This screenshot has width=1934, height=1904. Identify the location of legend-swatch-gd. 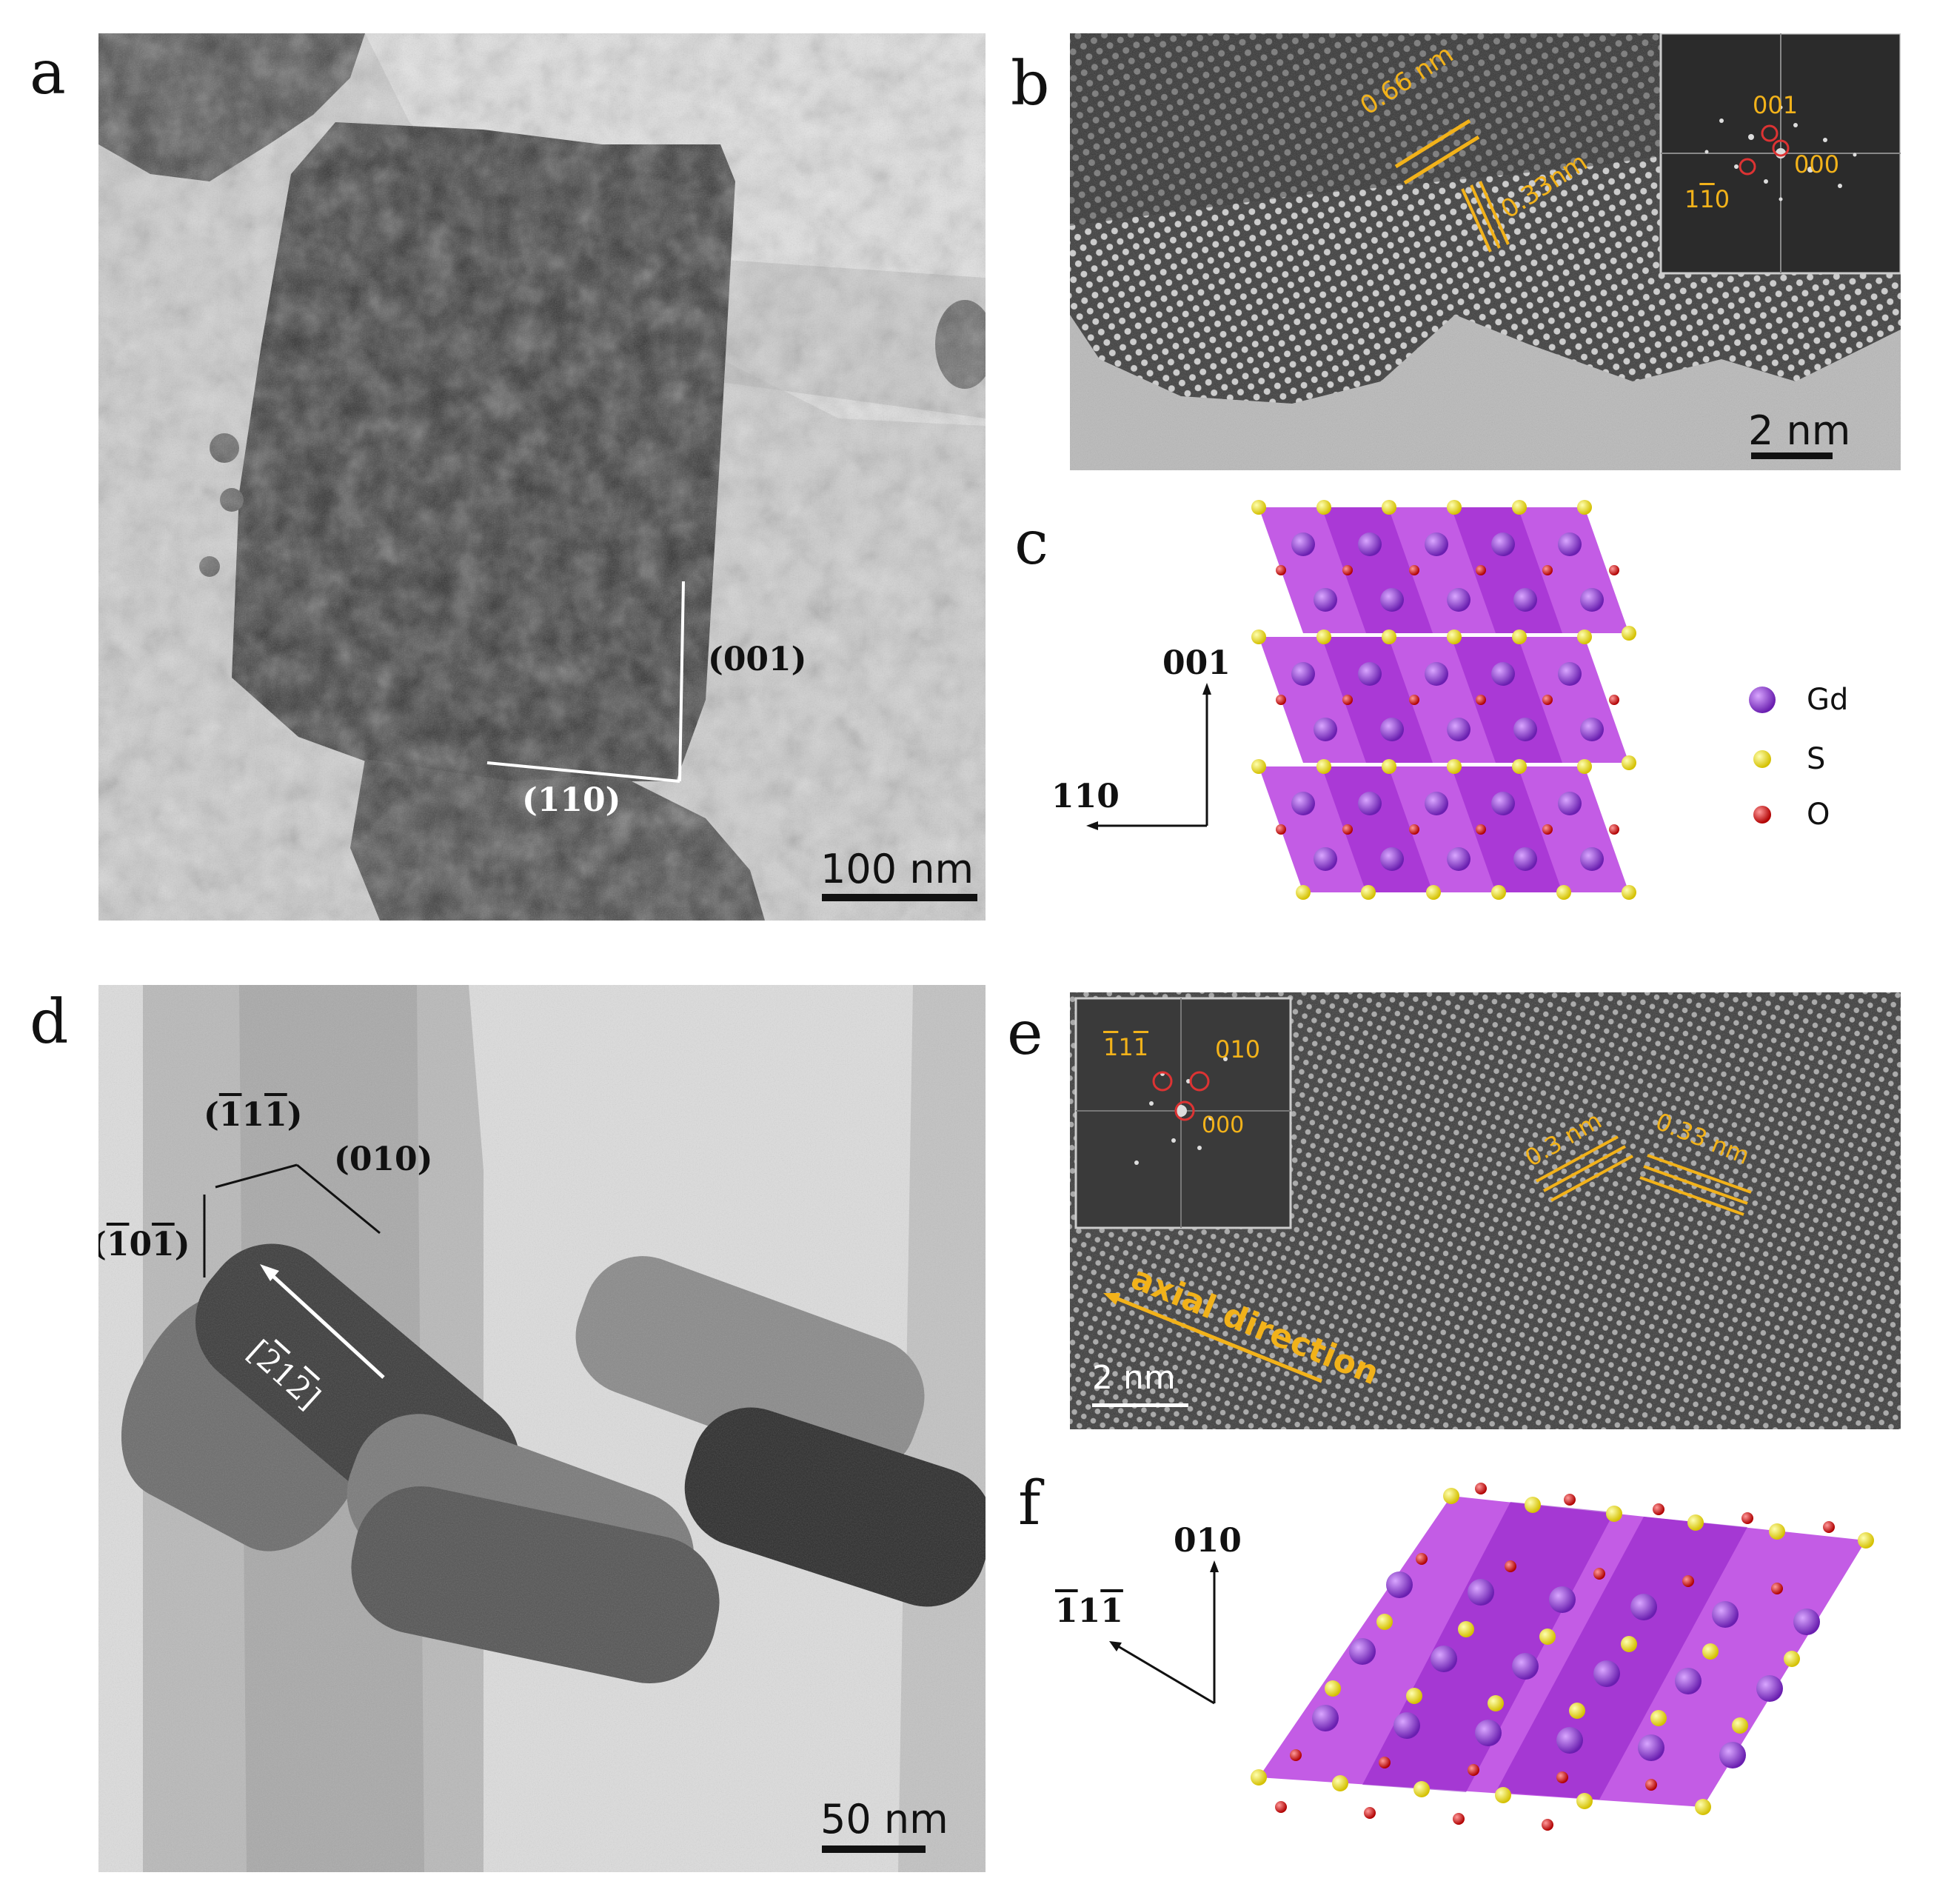
(1762, 700).